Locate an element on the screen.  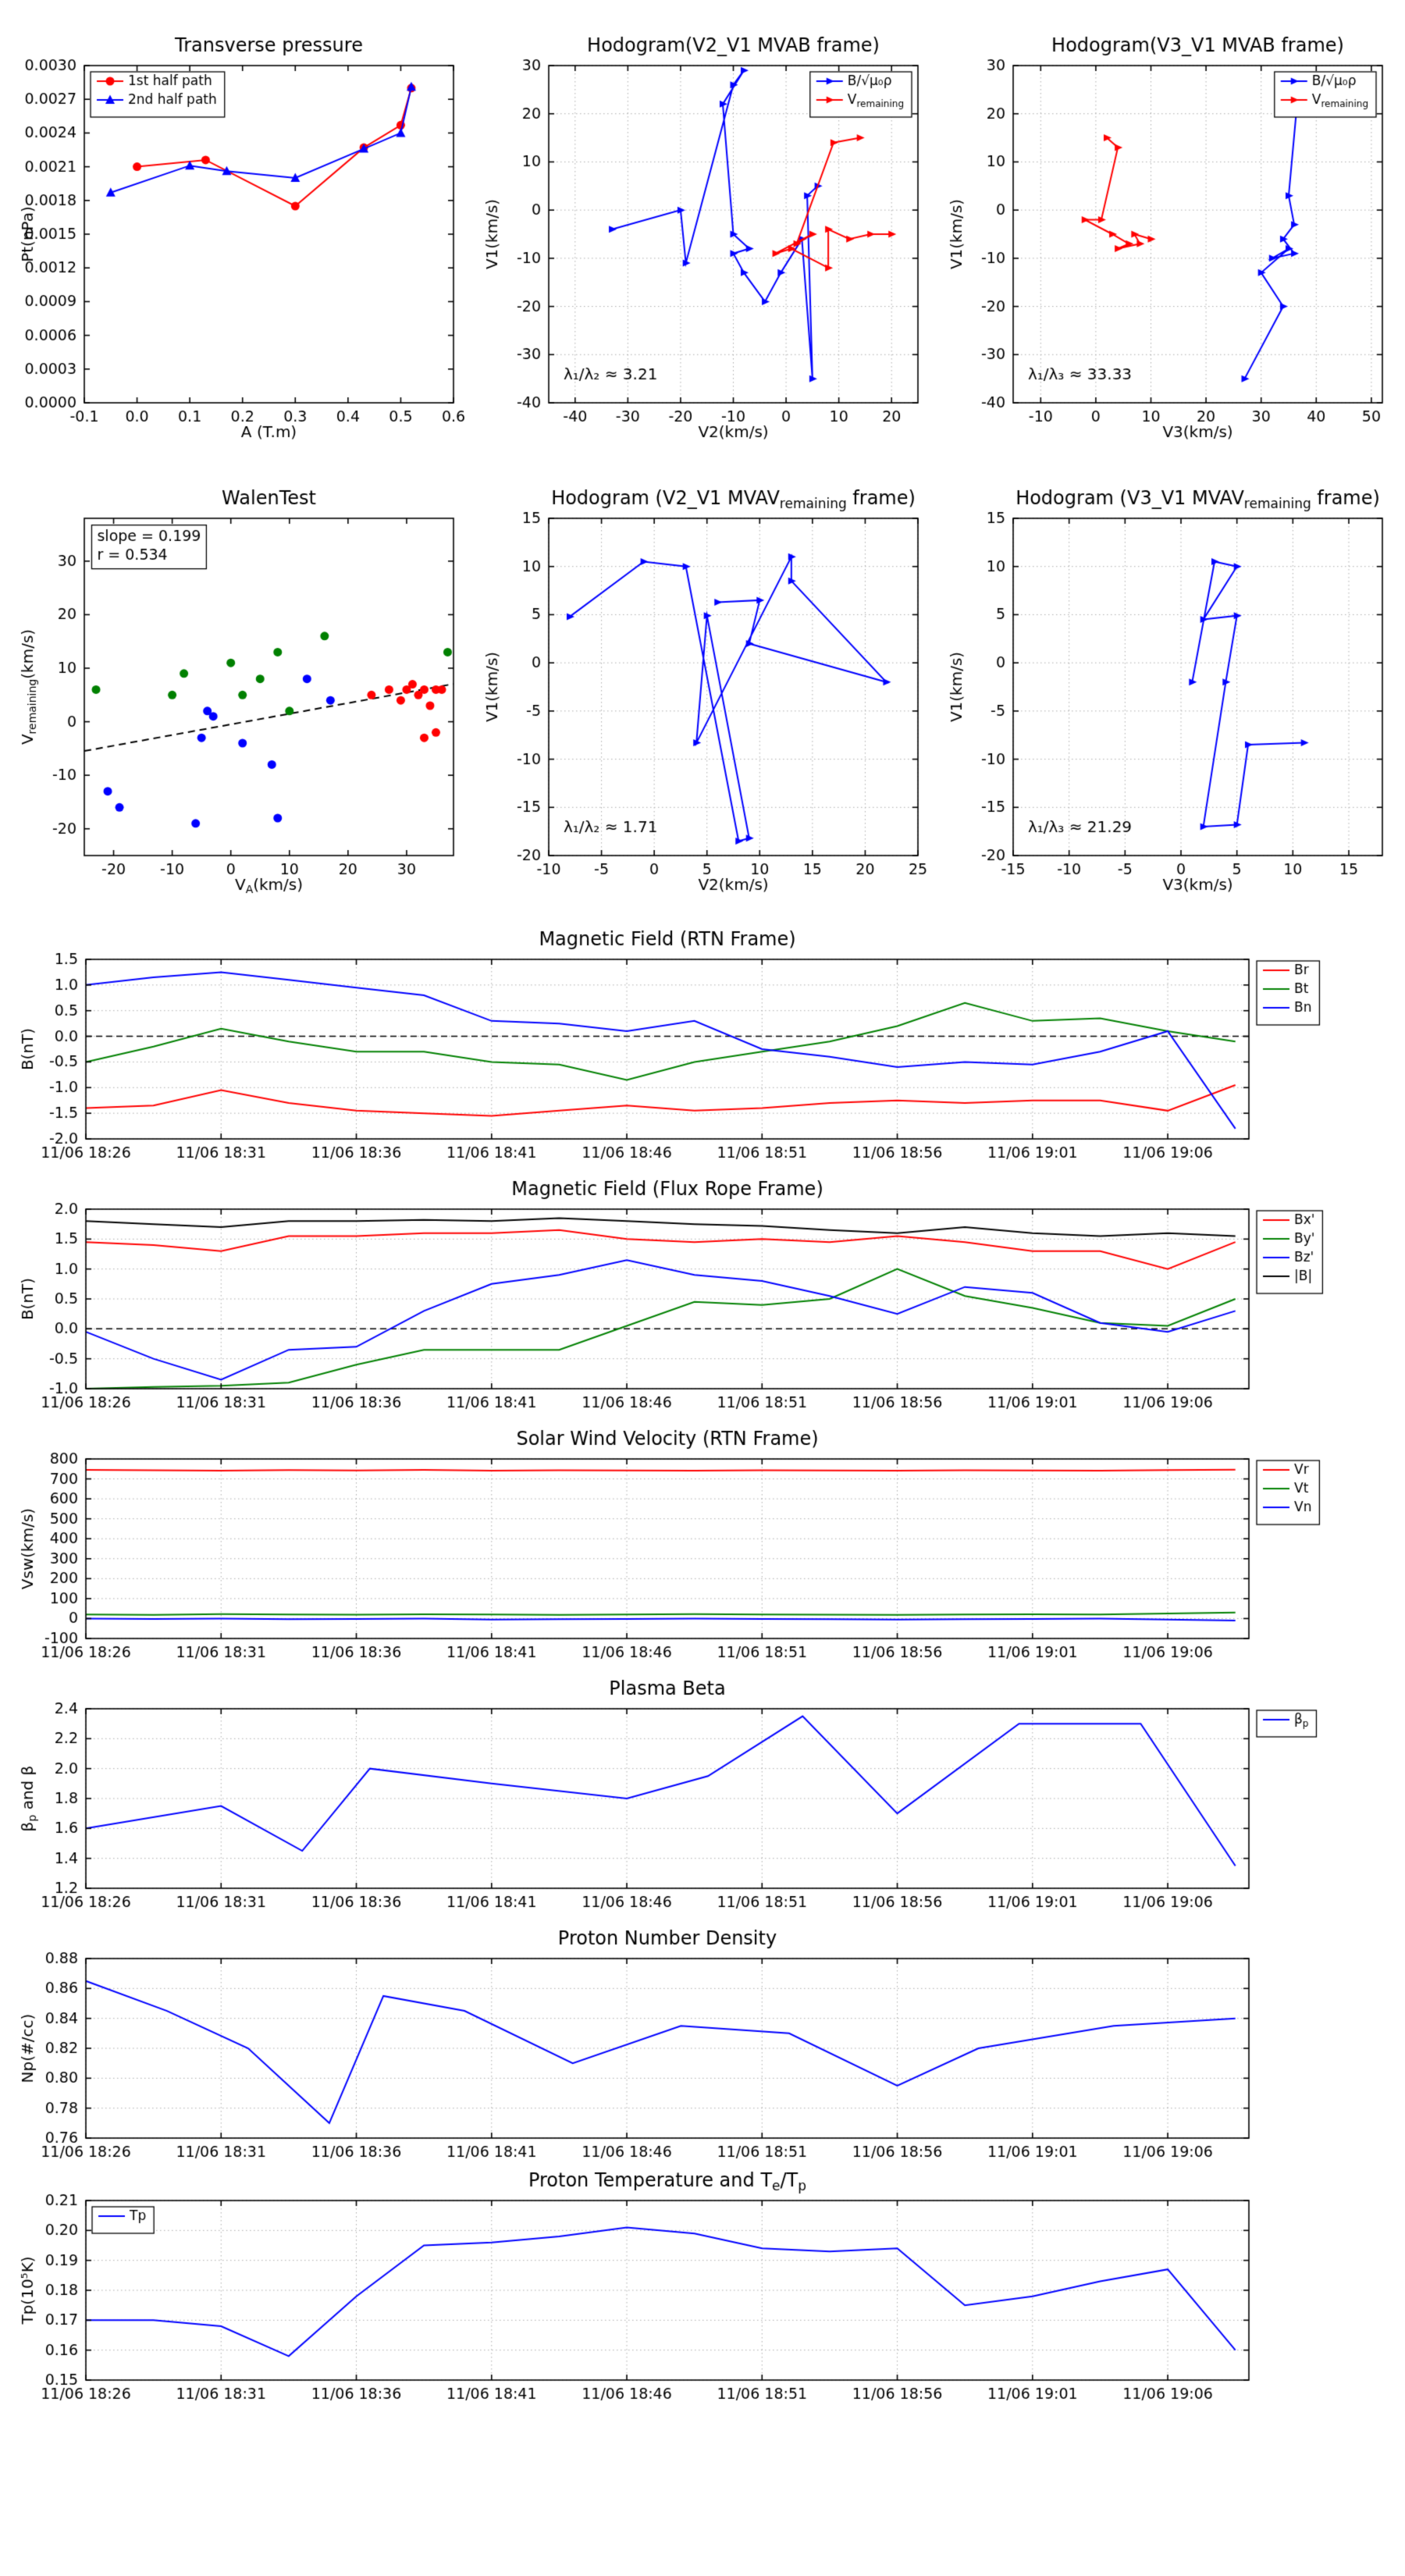
chart-magnetic-field-flux-rope is located at coordinates (703, 1296).